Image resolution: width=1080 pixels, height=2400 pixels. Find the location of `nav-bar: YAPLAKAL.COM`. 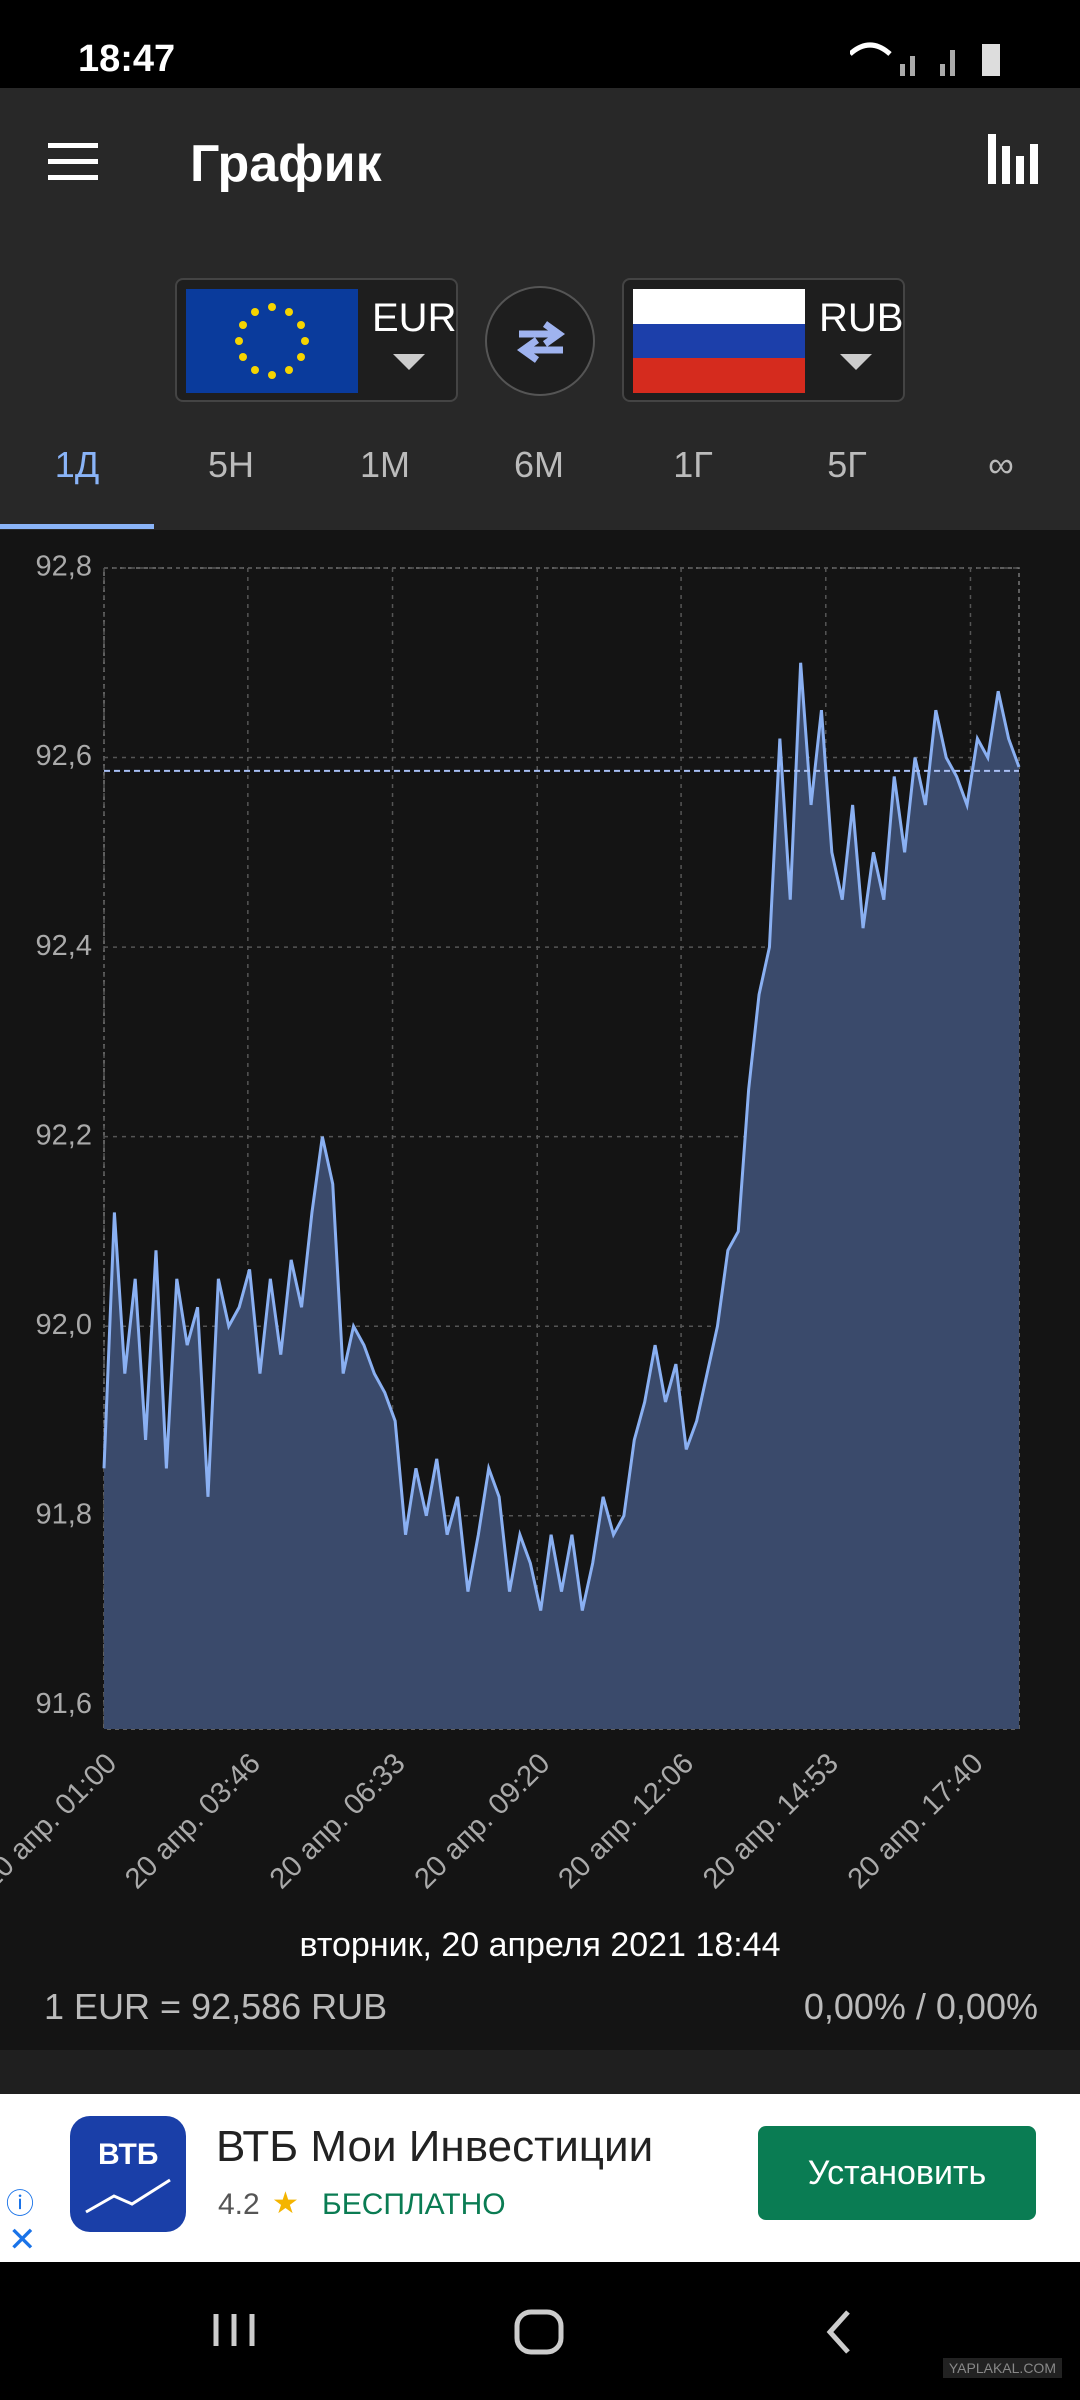

nav-bar: YAPLAKAL.COM is located at coordinates (540, 2331).